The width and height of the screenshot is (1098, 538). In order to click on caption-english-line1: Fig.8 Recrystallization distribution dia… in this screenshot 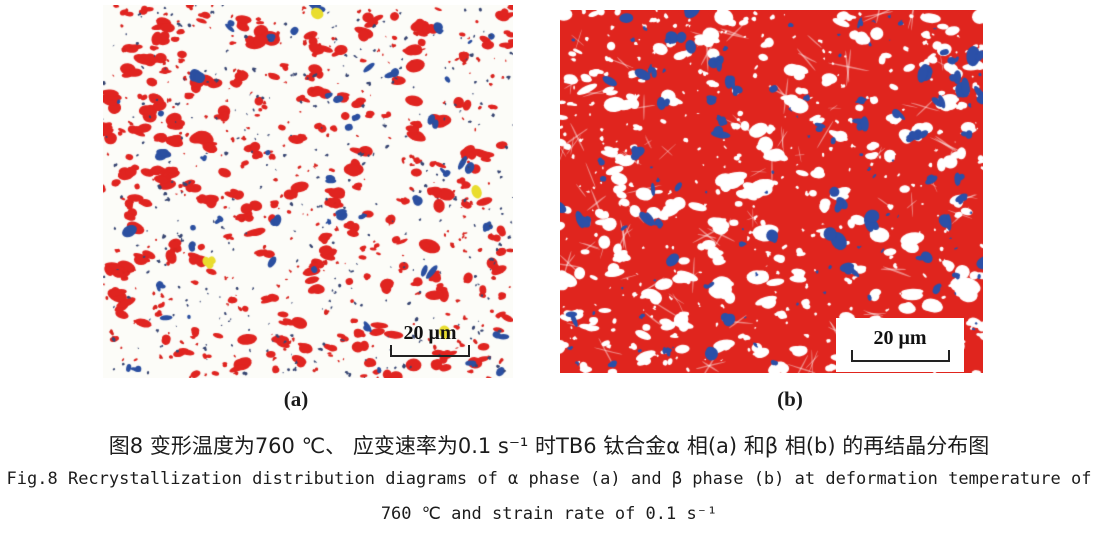, I will do `click(549, 479)`.